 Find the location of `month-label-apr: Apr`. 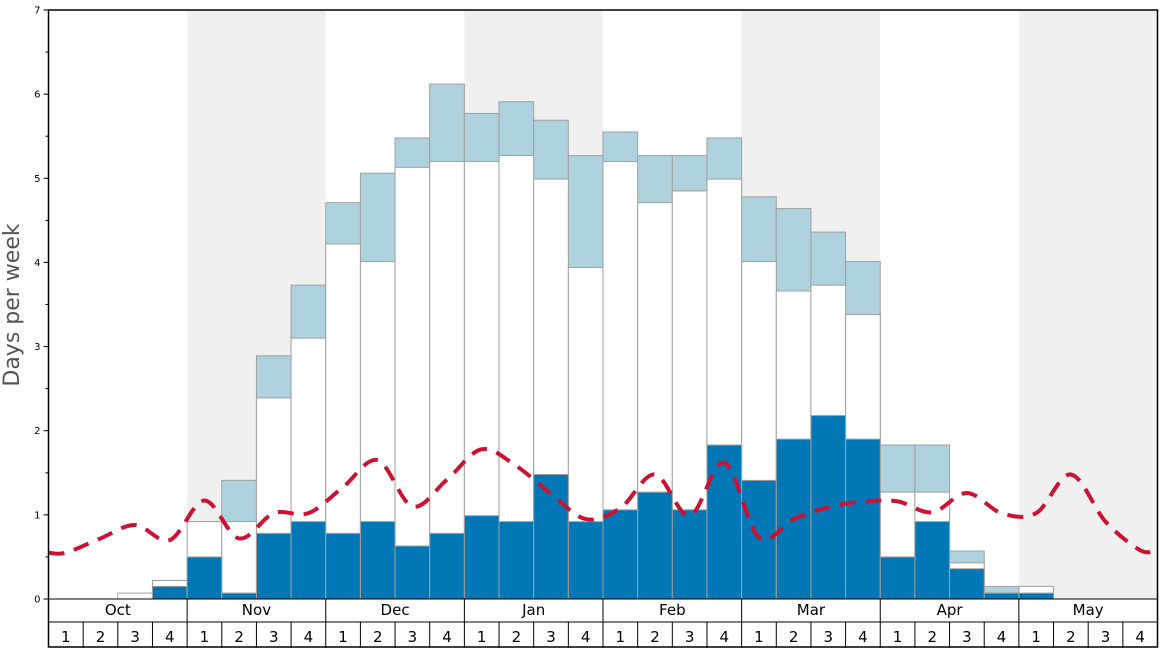

month-label-apr: Apr is located at coordinates (950, 610).